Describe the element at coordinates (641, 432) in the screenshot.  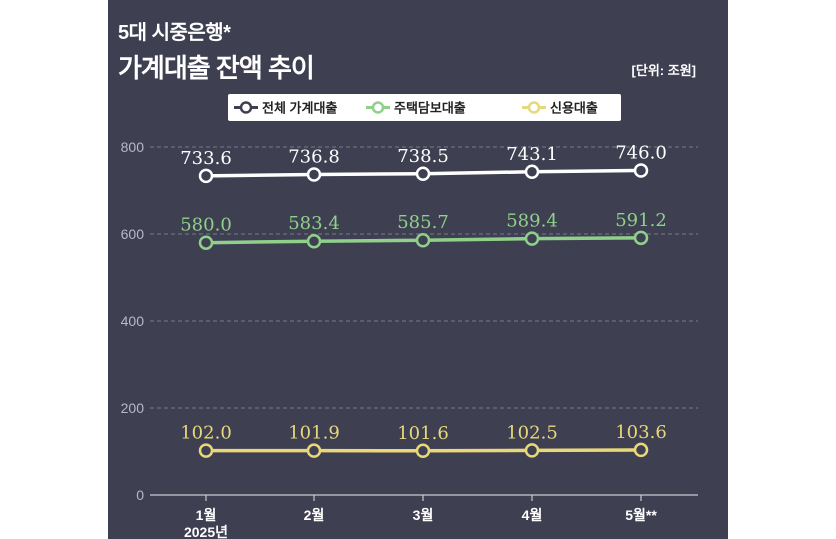
I see `data-label: 103.6` at that location.